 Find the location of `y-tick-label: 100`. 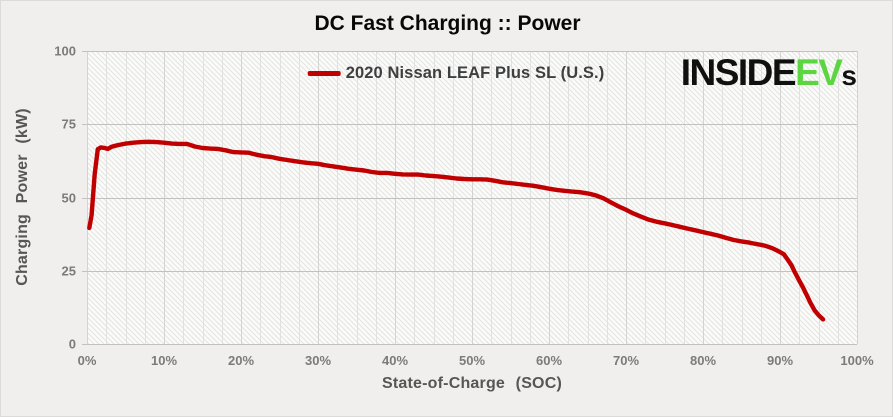

y-tick-label: 100 is located at coordinates (65, 51).